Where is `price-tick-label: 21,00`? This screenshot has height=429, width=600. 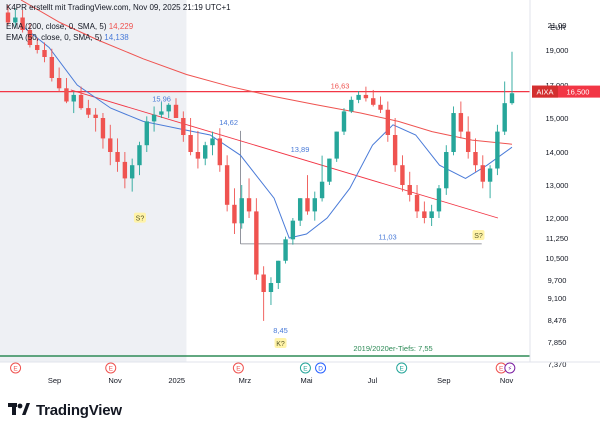
price-tick-label: 21,00 is located at coordinates (557, 25).